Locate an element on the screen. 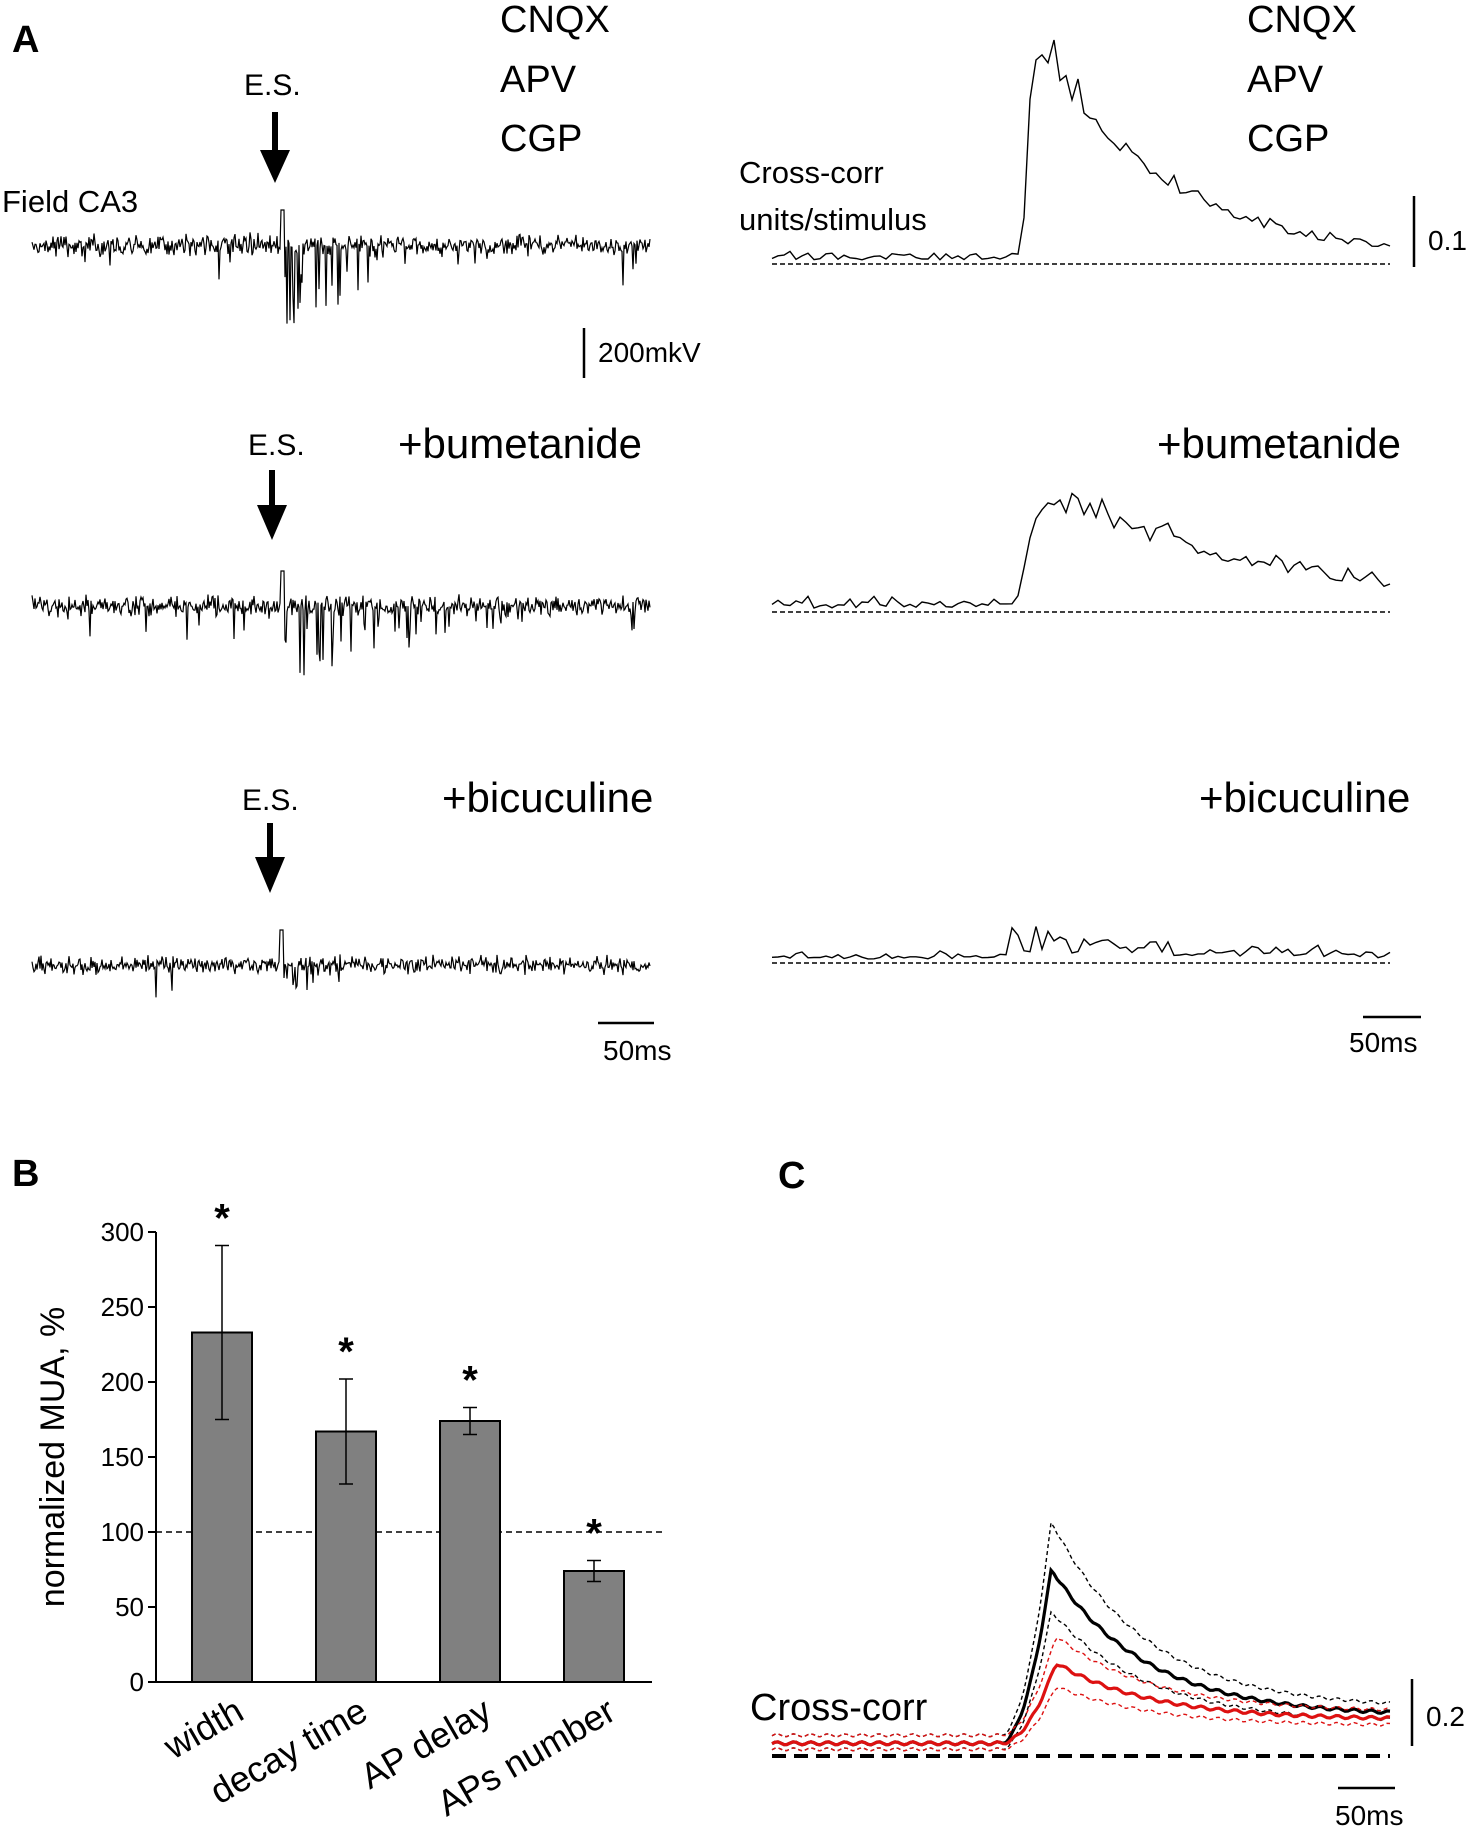 The height and width of the screenshot is (1831, 1471). black-upper-band is located at coordinates (1081, 1629).